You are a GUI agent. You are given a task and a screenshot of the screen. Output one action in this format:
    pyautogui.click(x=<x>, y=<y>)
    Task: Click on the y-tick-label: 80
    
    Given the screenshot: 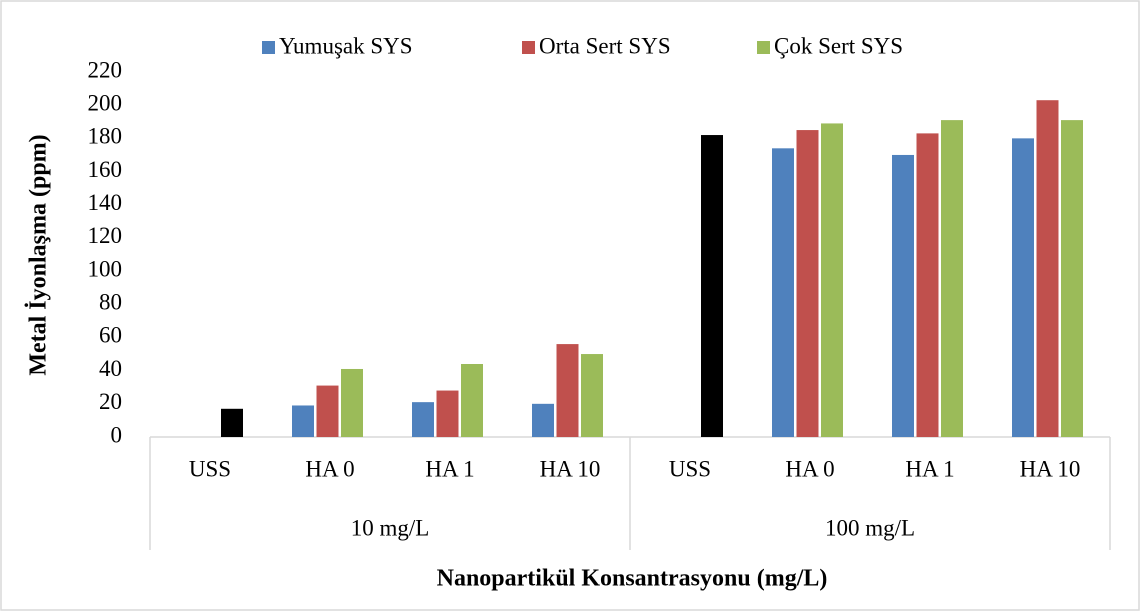 What is the action you would take?
    pyautogui.click(x=110, y=302)
    